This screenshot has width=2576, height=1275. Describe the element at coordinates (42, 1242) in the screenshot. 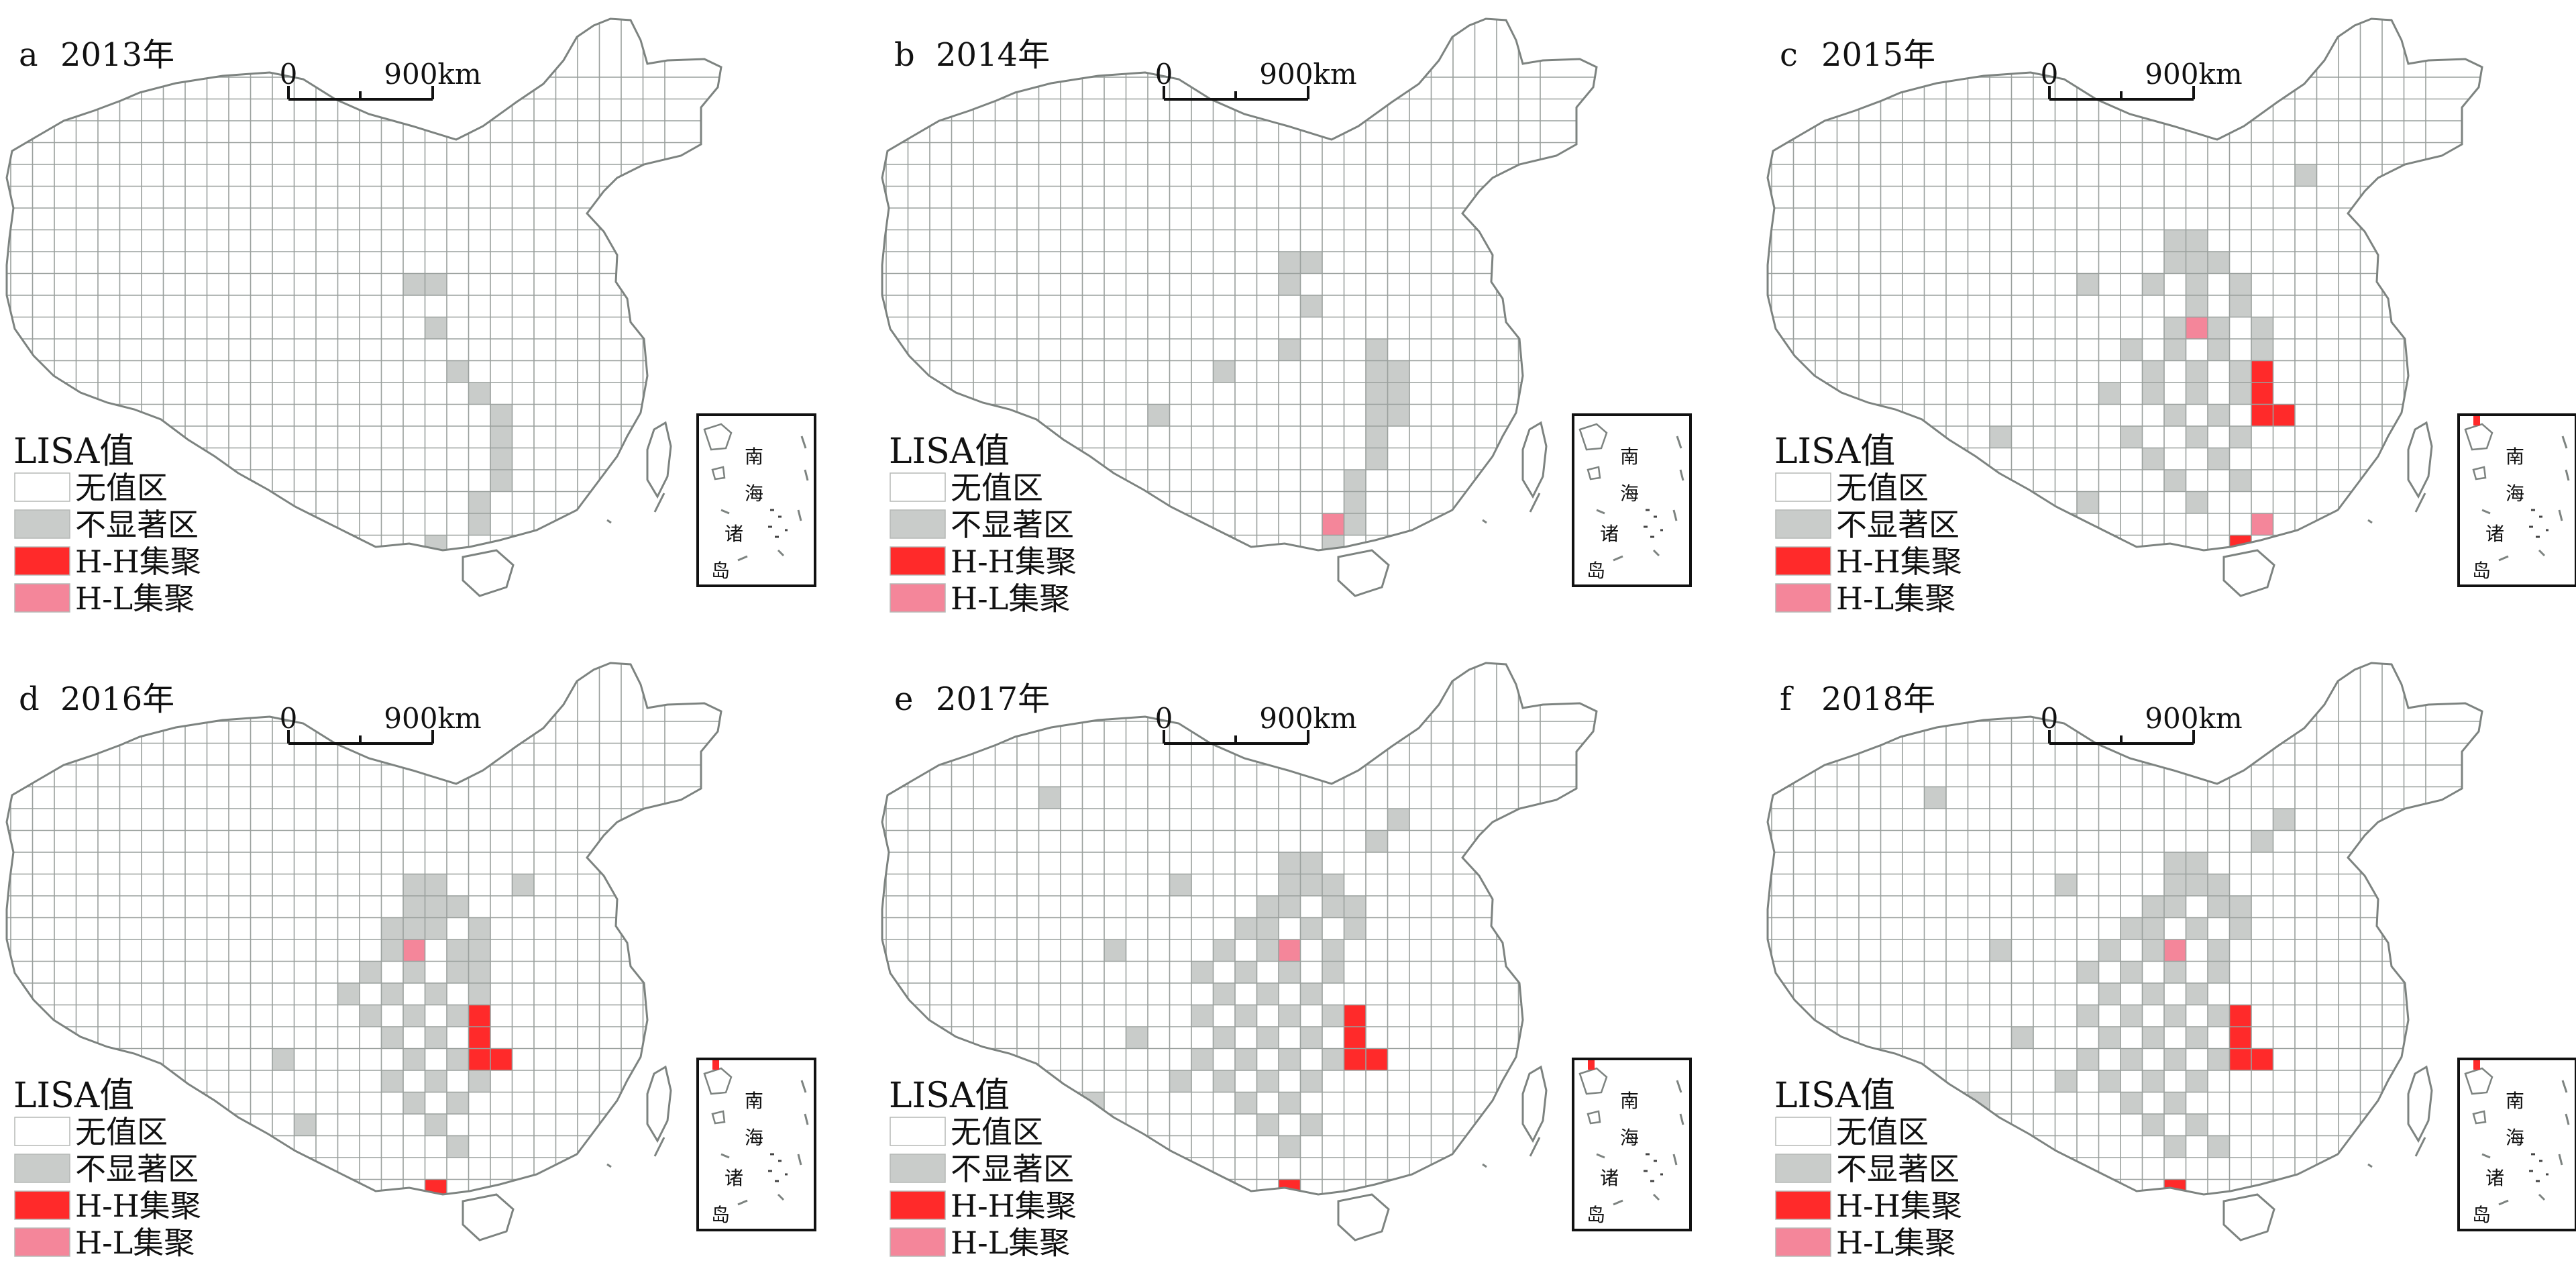

I see `legend-swatch-hl` at that location.